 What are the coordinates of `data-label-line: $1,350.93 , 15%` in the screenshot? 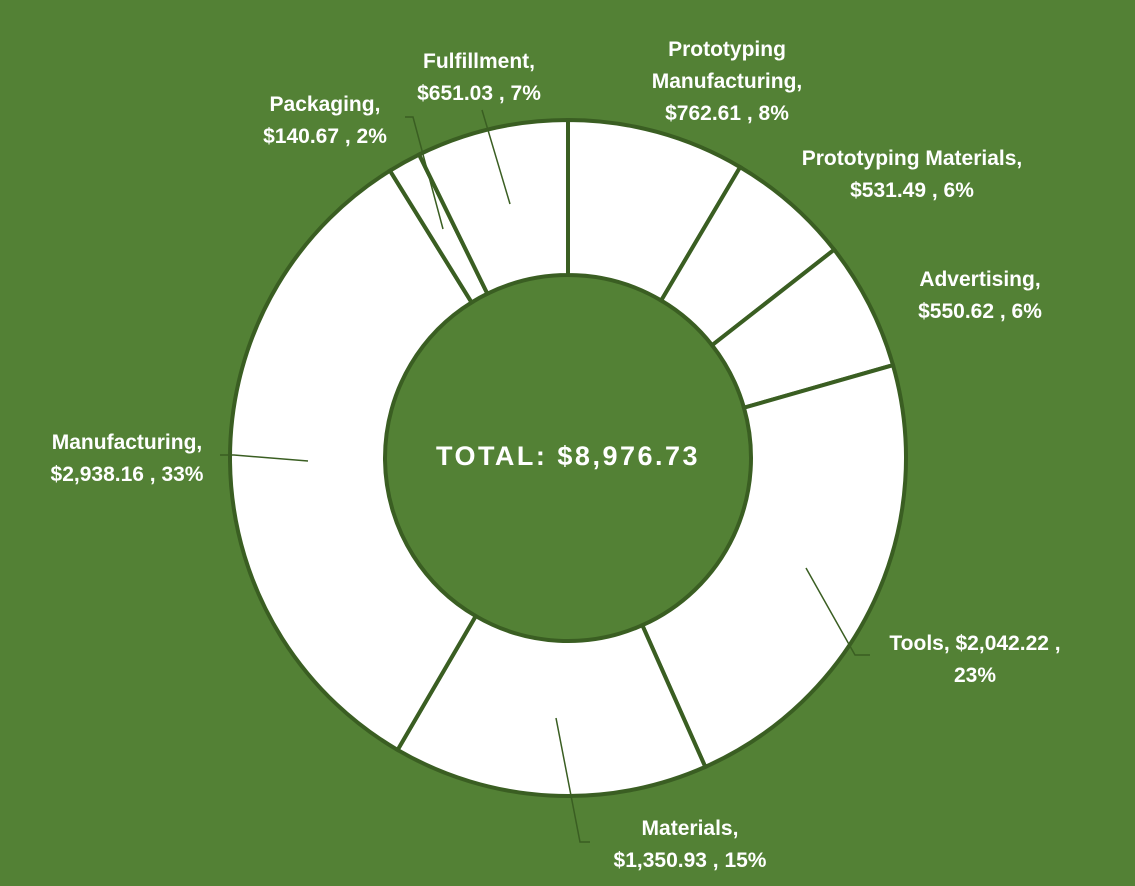 It's located at (690, 860).